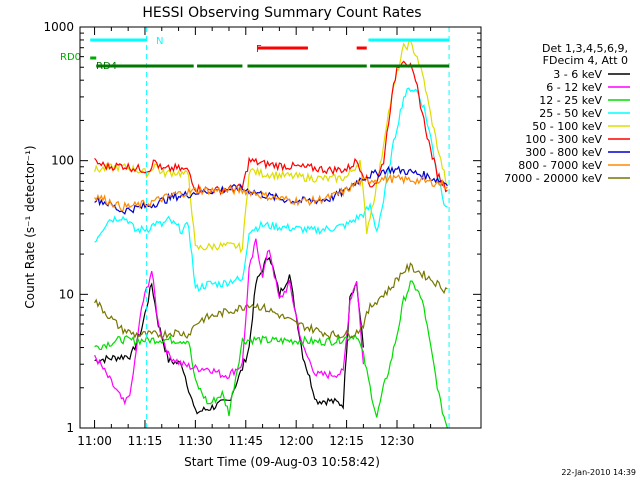 The image size is (640, 480). What do you see at coordinates (62, 161) in the screenshot?
I see `y-tick-label-2: 100` at bounding box center [62, 161].